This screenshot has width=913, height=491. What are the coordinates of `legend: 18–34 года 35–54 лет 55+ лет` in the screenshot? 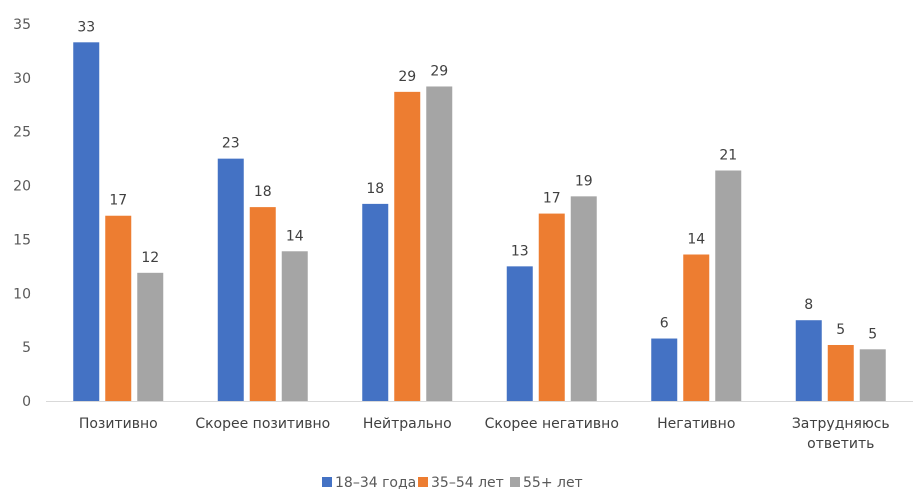 It's located at (452, 483).